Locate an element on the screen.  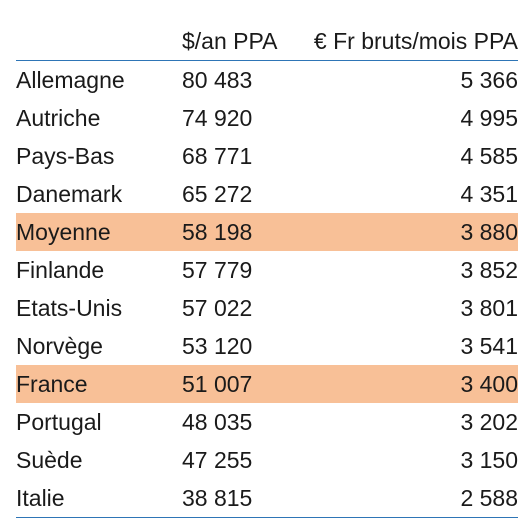
header-eur-gross-per-month-ppp: € Fr bruts/mois PPA is located at coordinates (402, 41).